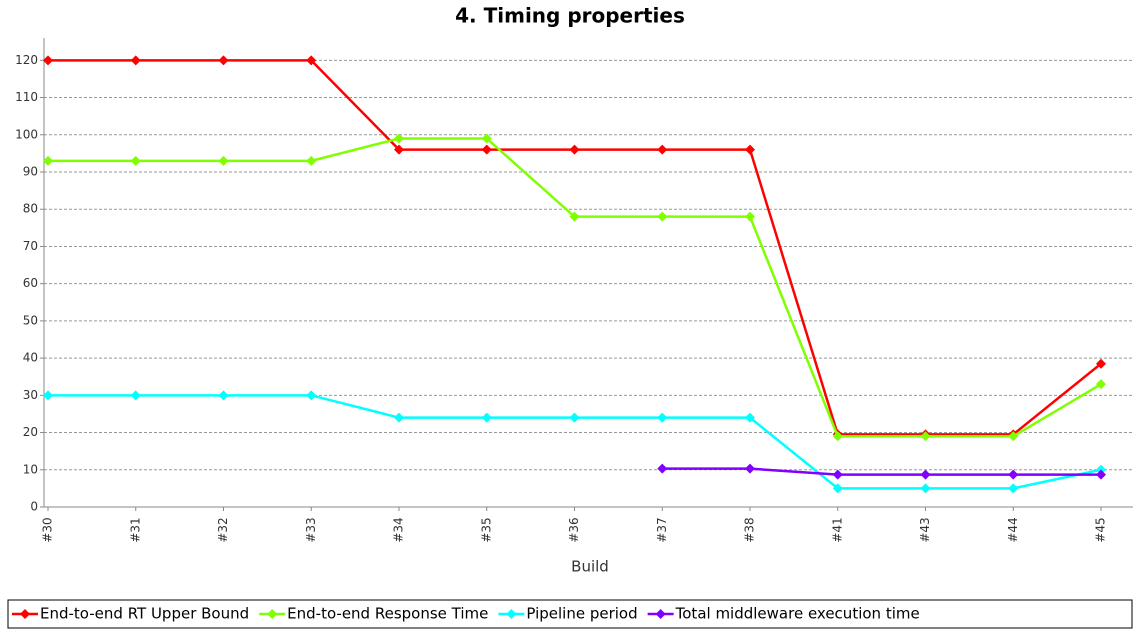 The height and width of the screenshot is (630, 1133). I want to click on legend-label: Pipeline period, so click(581, 614).